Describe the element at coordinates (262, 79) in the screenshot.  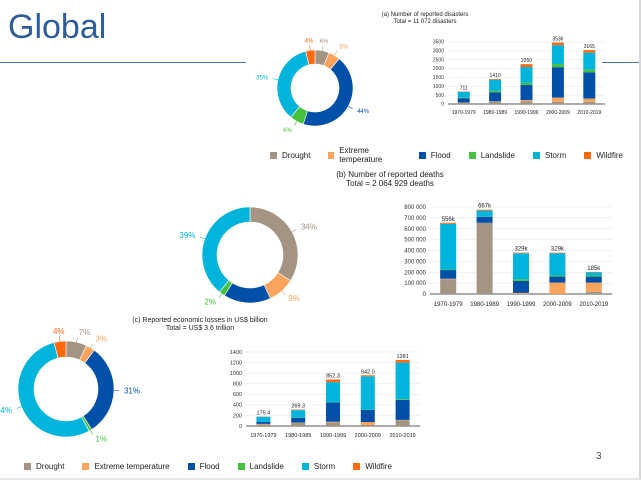
I see `pie-label-storm: 35%` at that location.